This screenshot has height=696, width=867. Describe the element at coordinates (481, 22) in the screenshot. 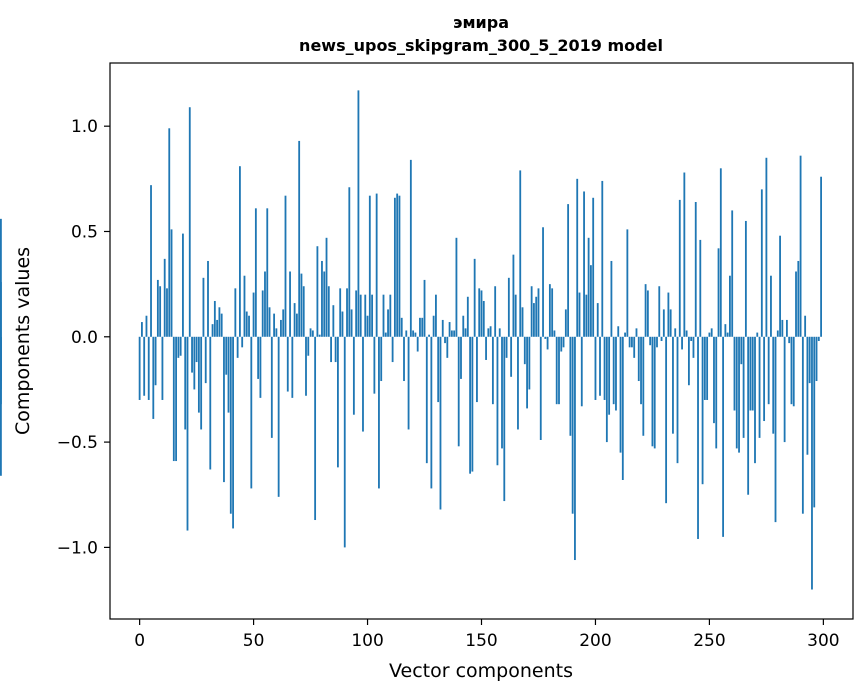

I see `chart-title: эмира` at that location.